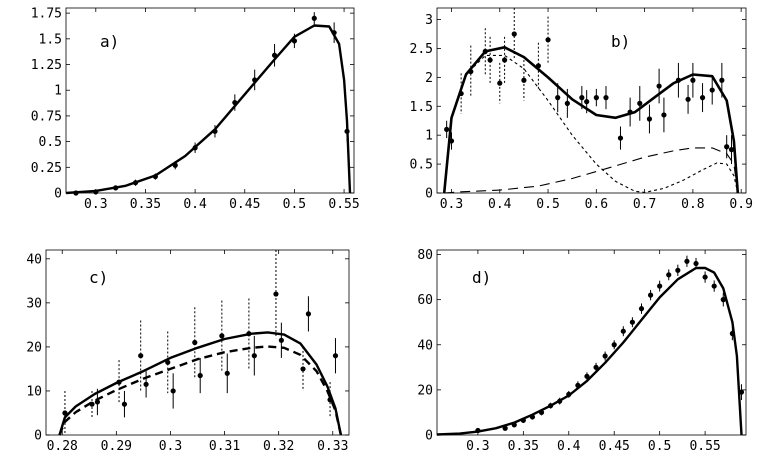 The width and height of the screenshot is (763, 472). I want to click on y-tick-label: 2, so click(429, 78).